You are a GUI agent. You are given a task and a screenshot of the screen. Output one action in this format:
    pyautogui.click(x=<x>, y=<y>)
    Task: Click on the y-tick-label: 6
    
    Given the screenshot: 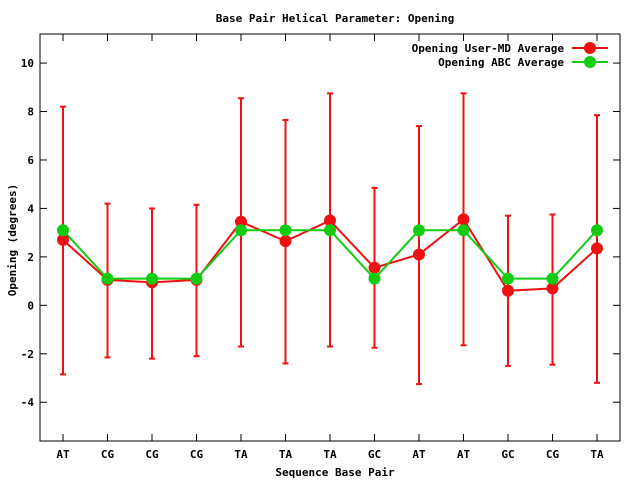 What is the action you would take?
    pyautogui.click(x=30, y=160)
    